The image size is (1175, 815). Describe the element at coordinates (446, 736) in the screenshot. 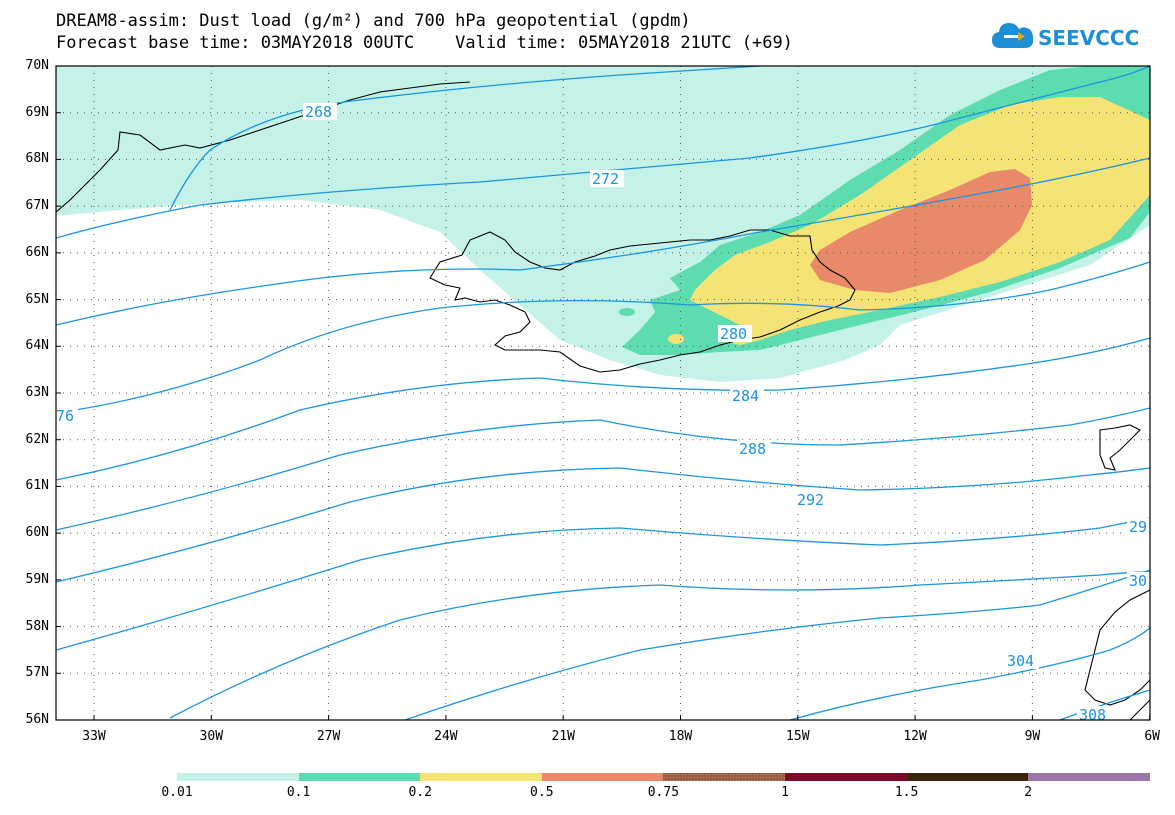

I see `lon-label: 24W` at that location.